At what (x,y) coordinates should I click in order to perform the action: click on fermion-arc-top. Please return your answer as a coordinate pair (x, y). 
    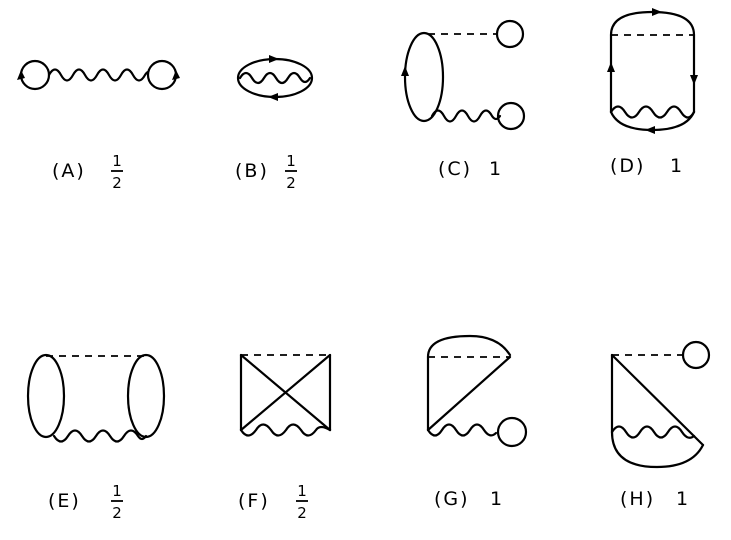
    Looking at the image, I should click on (469, 346).